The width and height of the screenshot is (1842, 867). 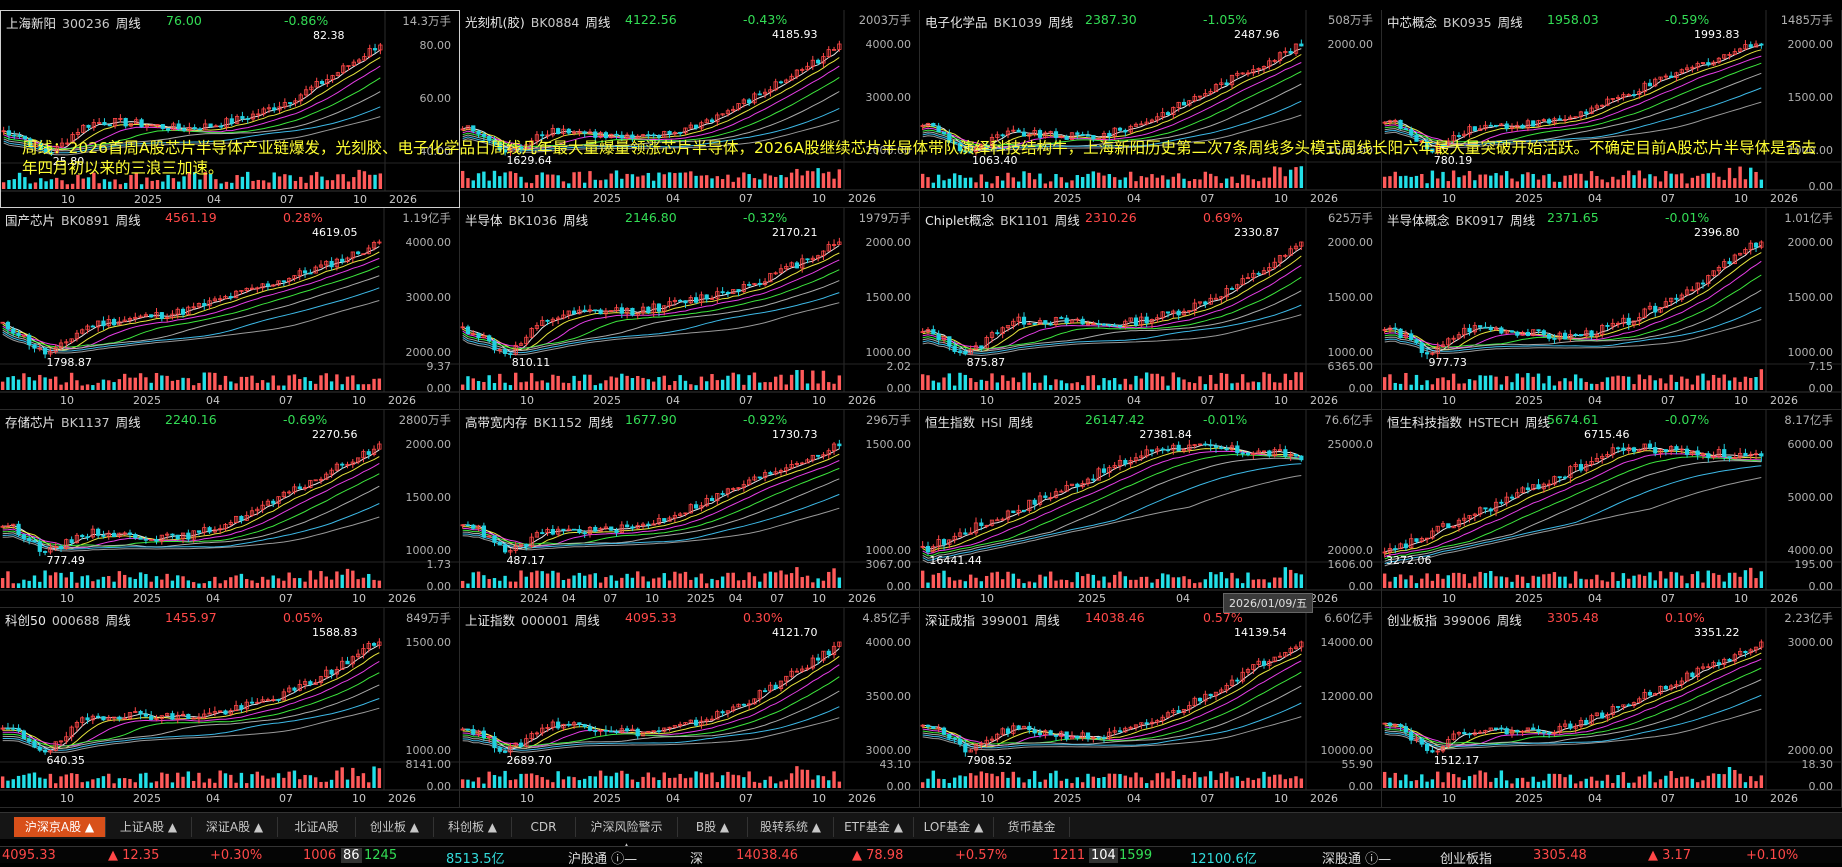 I want to click on volume-tick-label: 195.00, so click(x=1814, y=564).